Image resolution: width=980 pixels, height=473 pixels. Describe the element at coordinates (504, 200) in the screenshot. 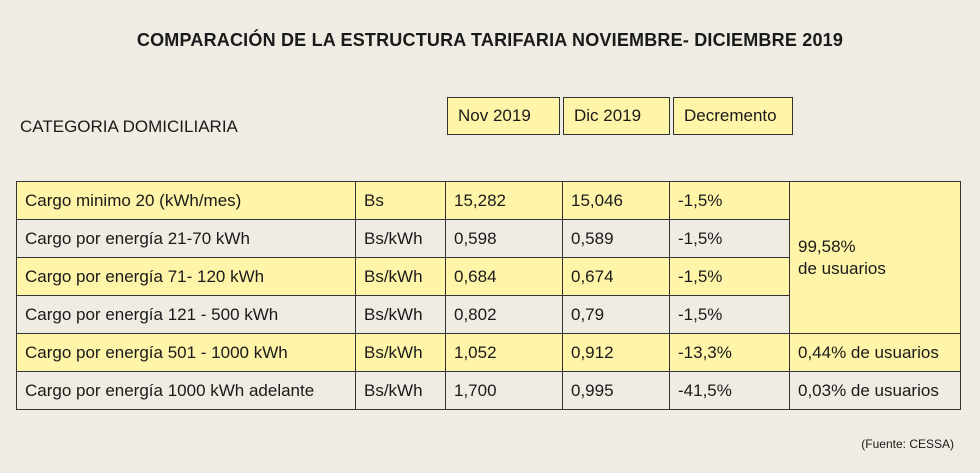

I see `nov-value-cell: 15,282` at that location.